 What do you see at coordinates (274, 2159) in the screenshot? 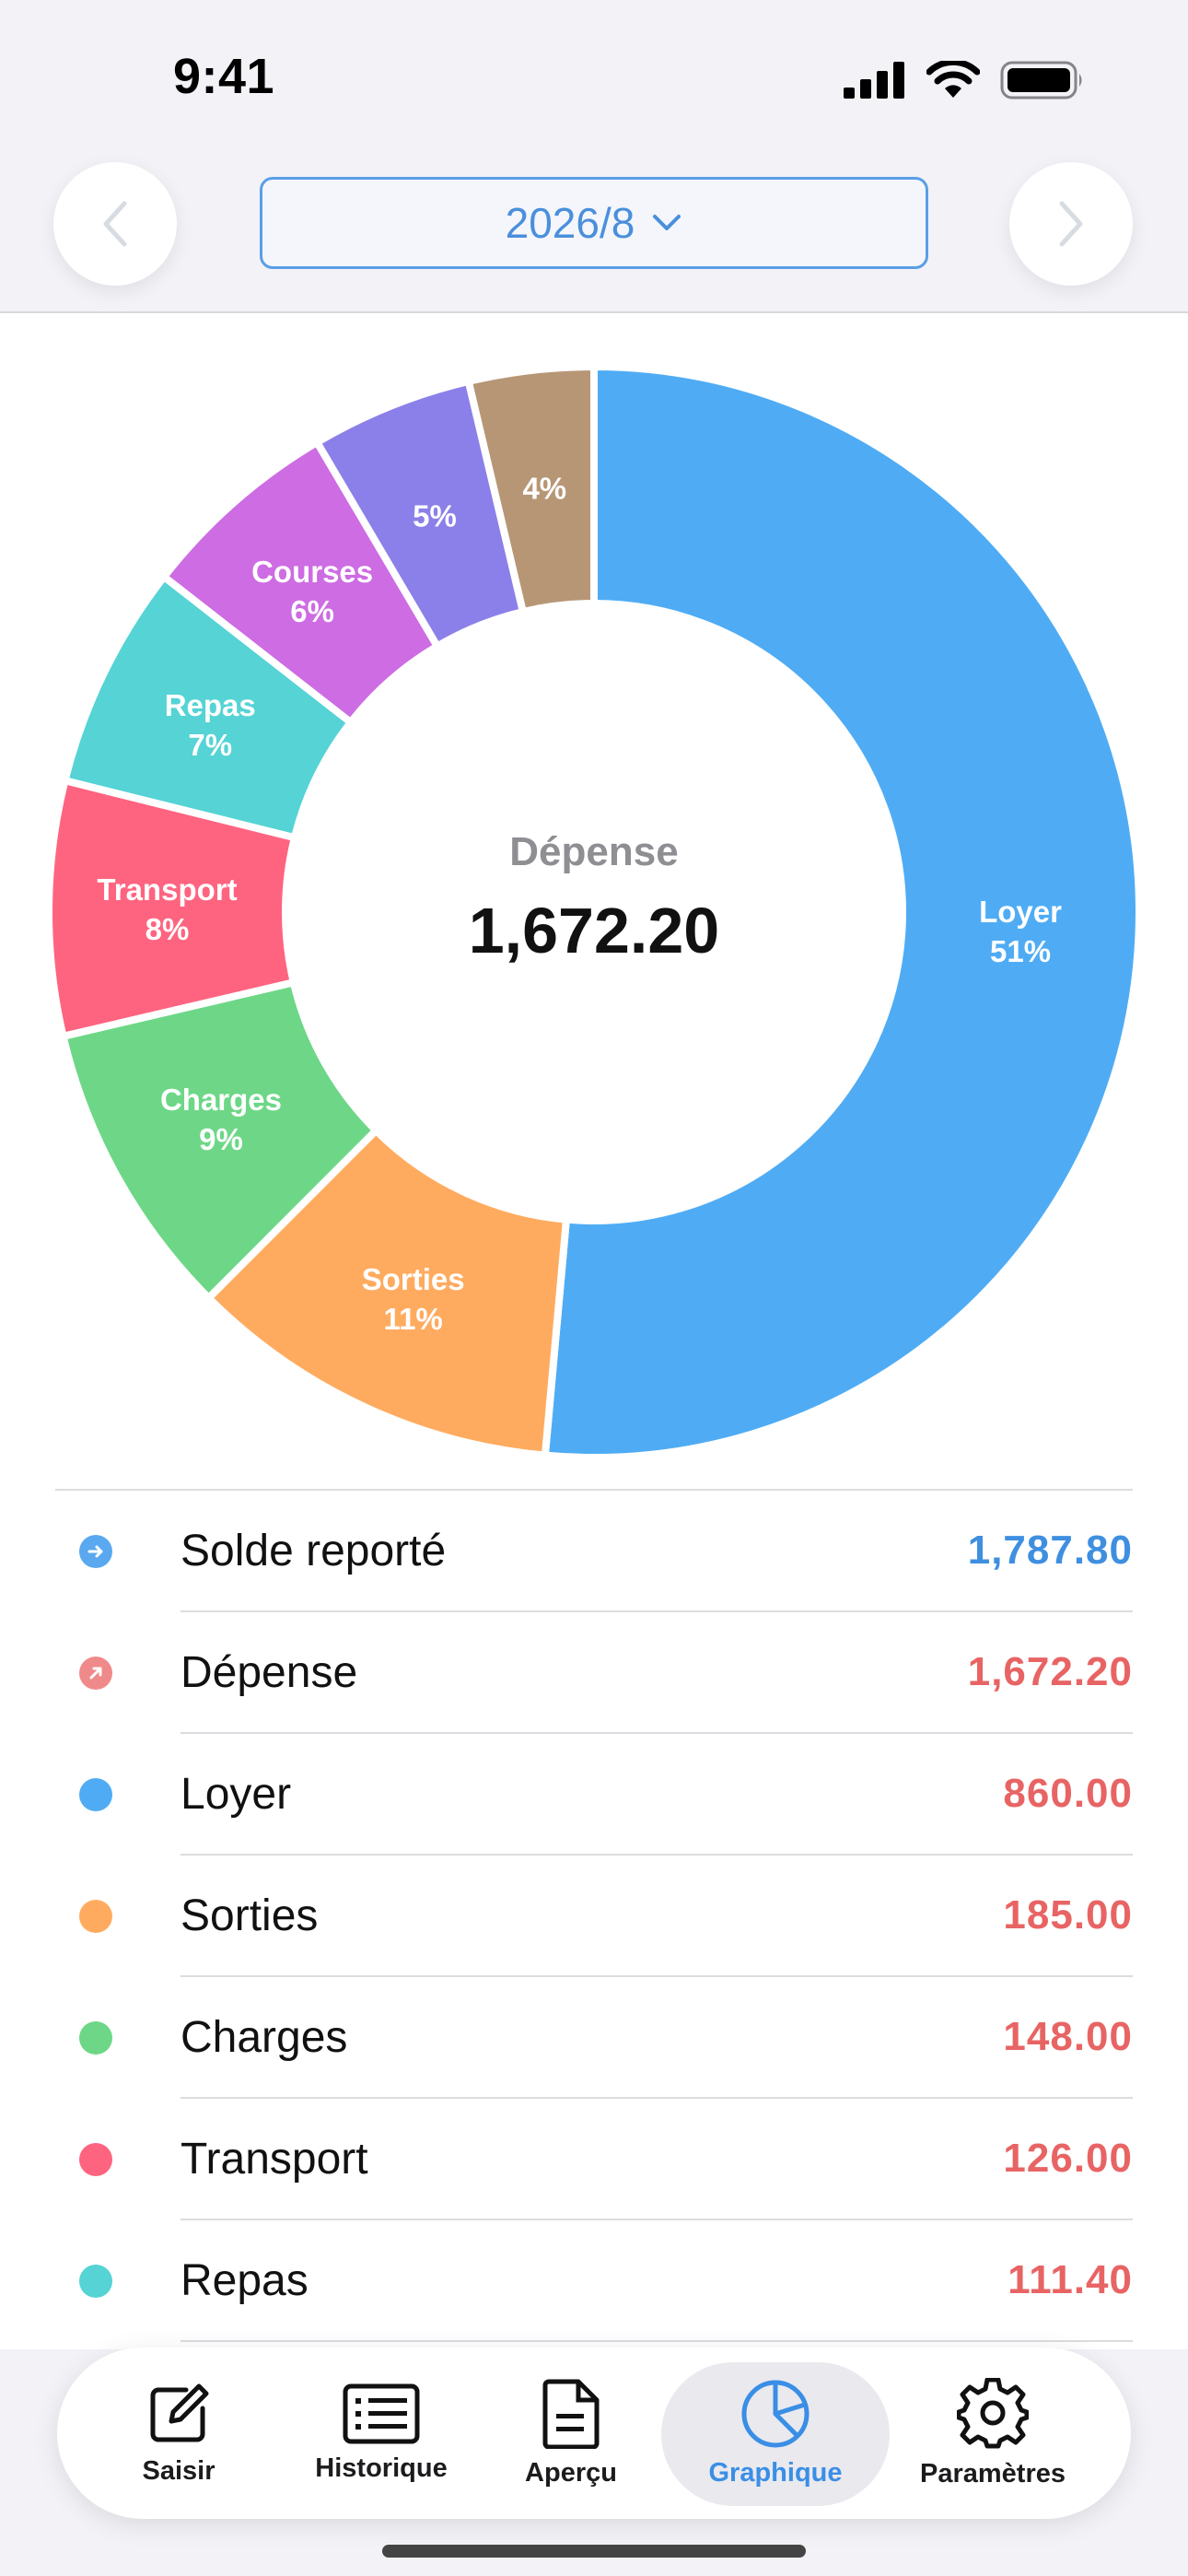
I see `row-label: Transport` at bounding box center [274, 2159].